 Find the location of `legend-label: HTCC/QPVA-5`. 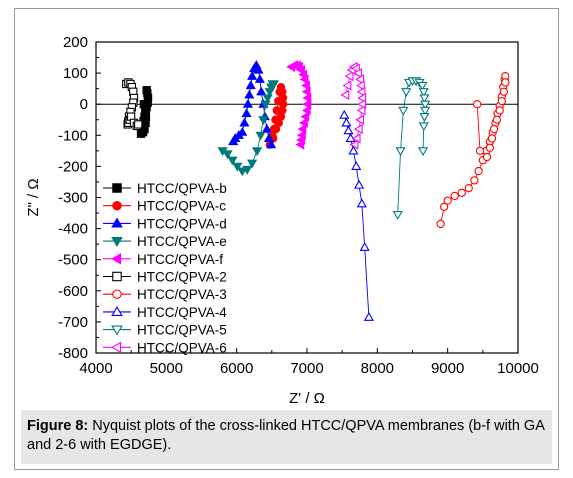

legend-label: HTCC/QPVA-5 is located at coordinates (182, 330).